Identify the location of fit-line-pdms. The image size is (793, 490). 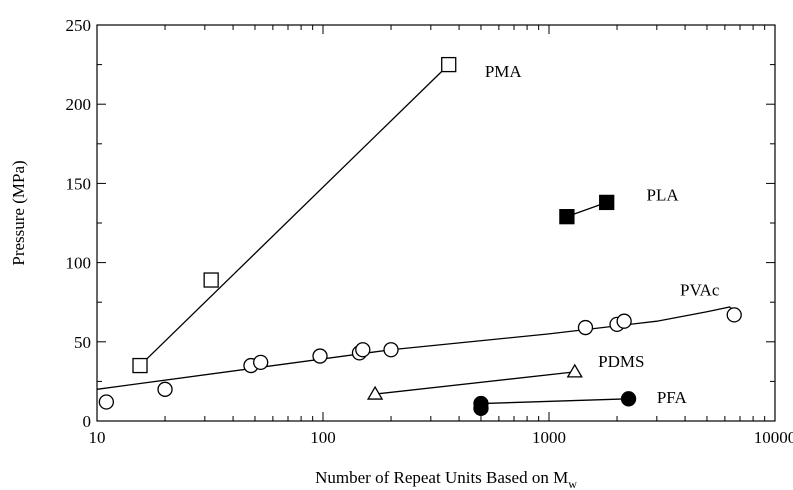
(475, 383).